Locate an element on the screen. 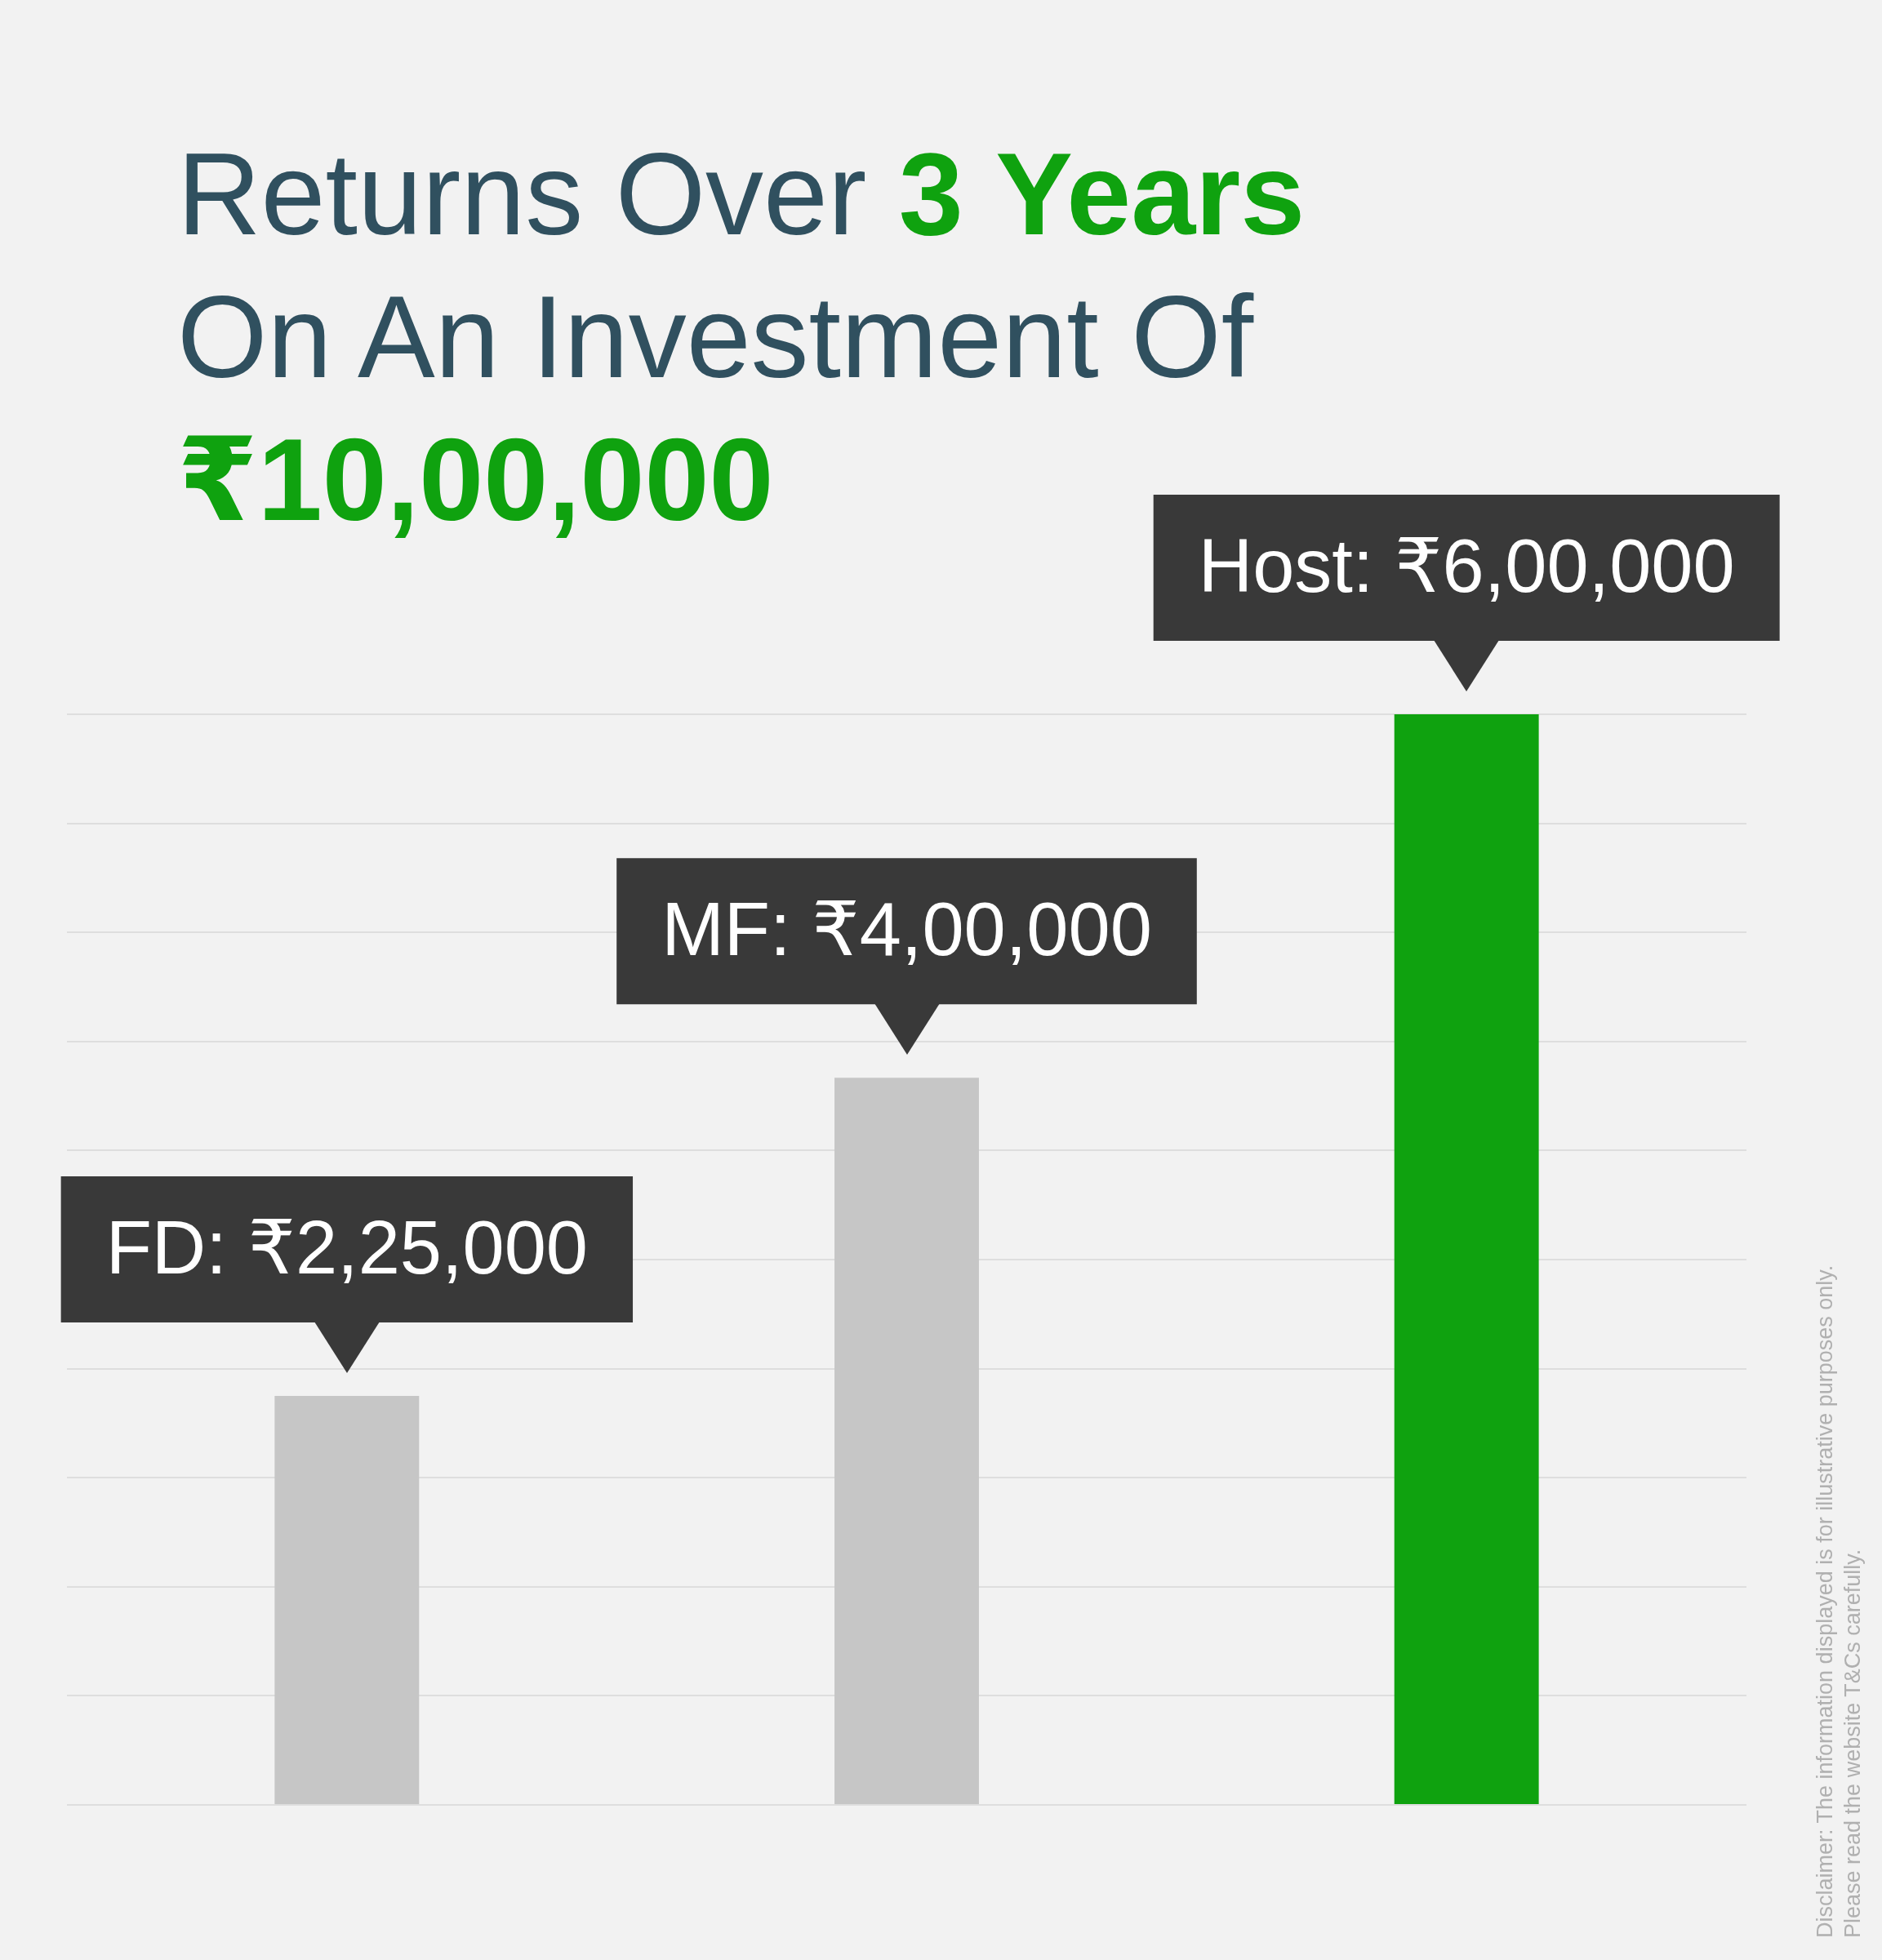  text: Disclaimer: The information displayed is for illustrative purposes only. Please read the website T&Cs carefully. is located at coordinates (1839, 1601).